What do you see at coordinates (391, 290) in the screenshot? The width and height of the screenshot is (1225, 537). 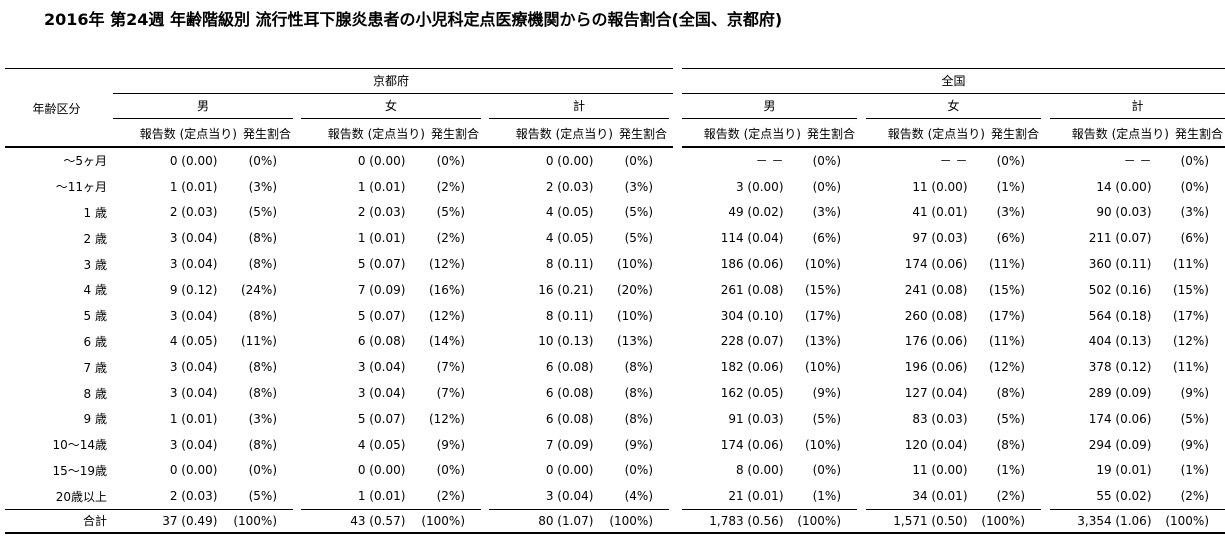 I see `table-row-cell: 7 (0.09) (16%)` at bounding box center [391, 290].